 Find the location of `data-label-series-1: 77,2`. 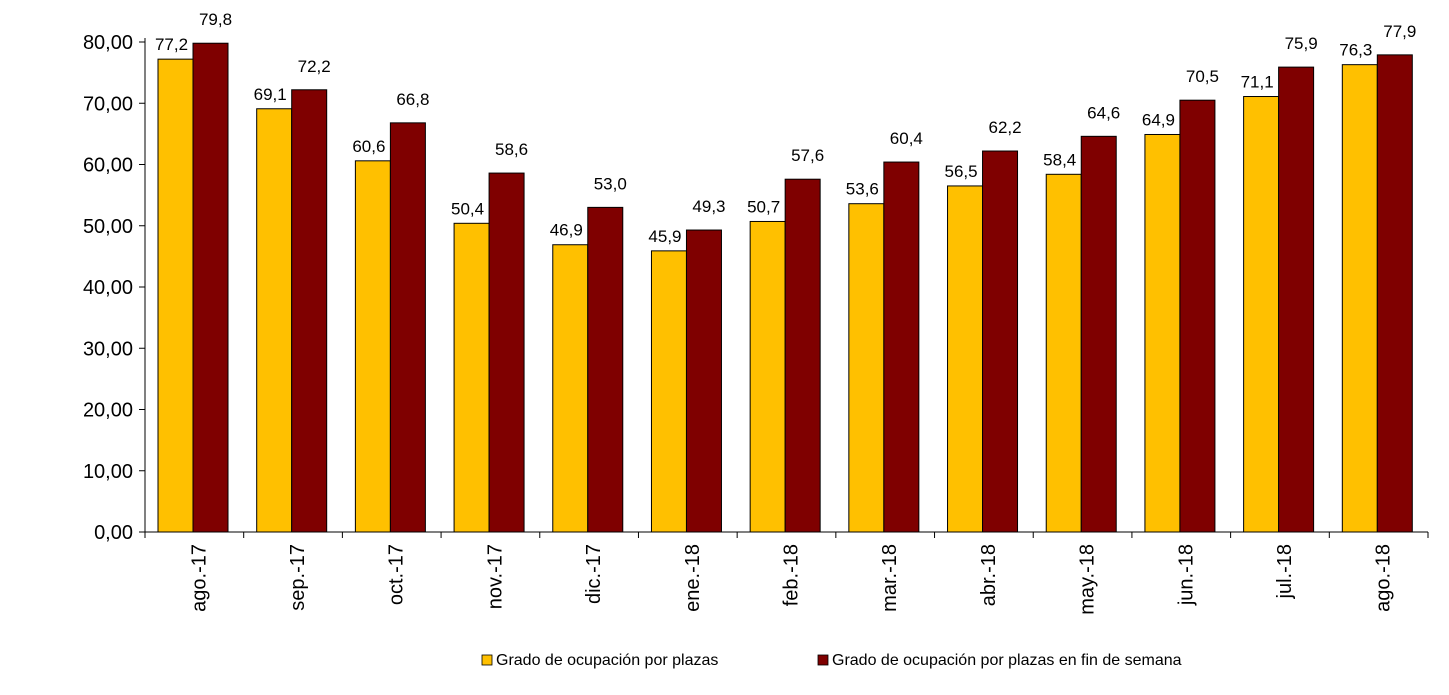

data-label-series-1: 77,2 is located at coordinates (171, 44).